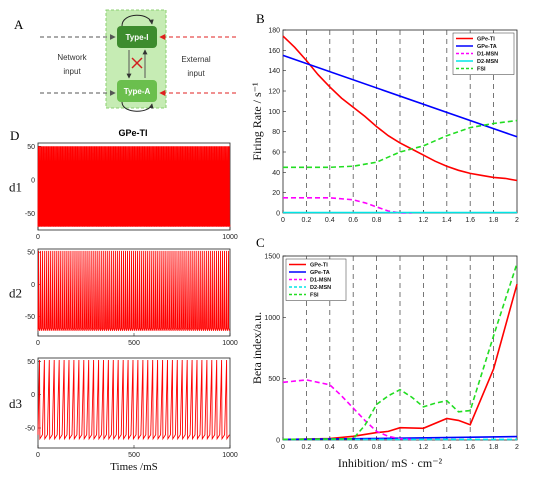 This screenshot has height=482, width=536. Describe the element at coordinates (15, 293) in the screenshot. I see `trace-label: d2` at that location.